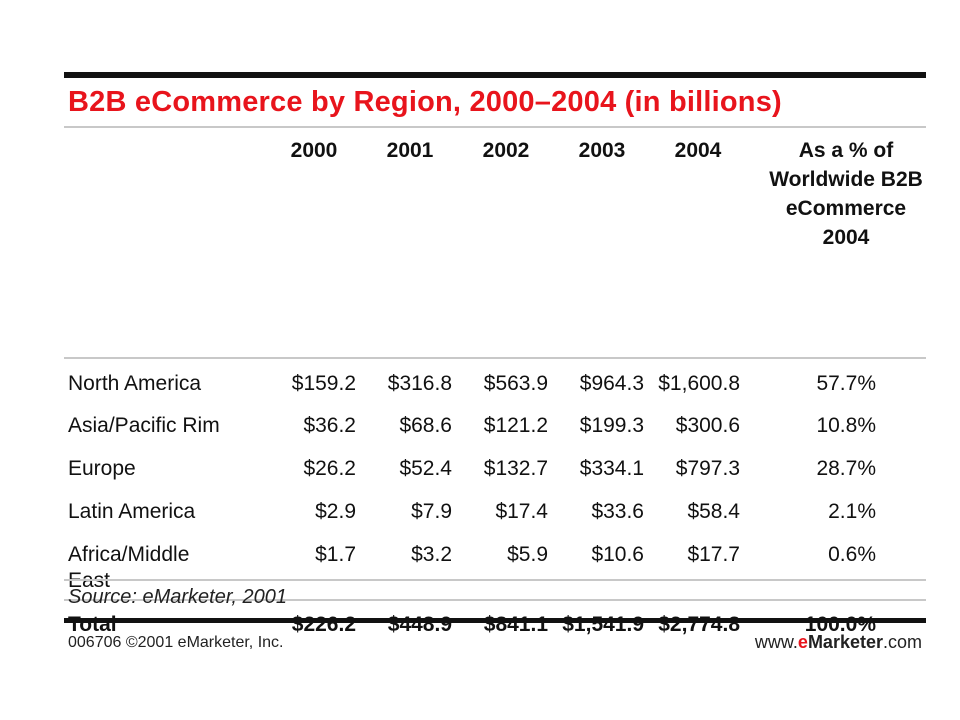 Image resolution: width=960 pixels, height=720 pixels. I want to click on column-header: 2002, so click(506, 244).